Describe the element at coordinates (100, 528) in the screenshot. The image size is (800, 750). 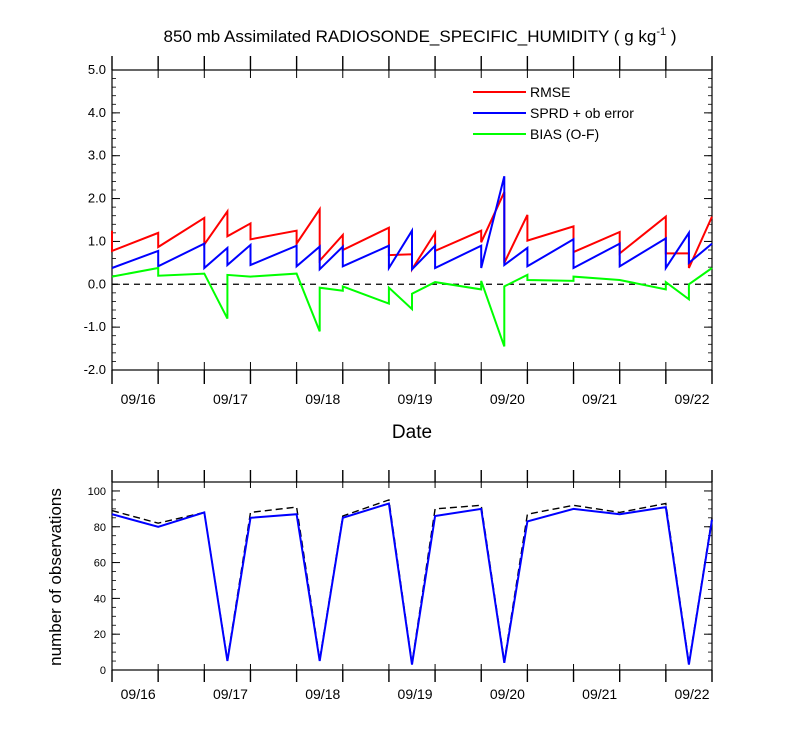
I see `bottom-y-tick-label: 80` at that location.